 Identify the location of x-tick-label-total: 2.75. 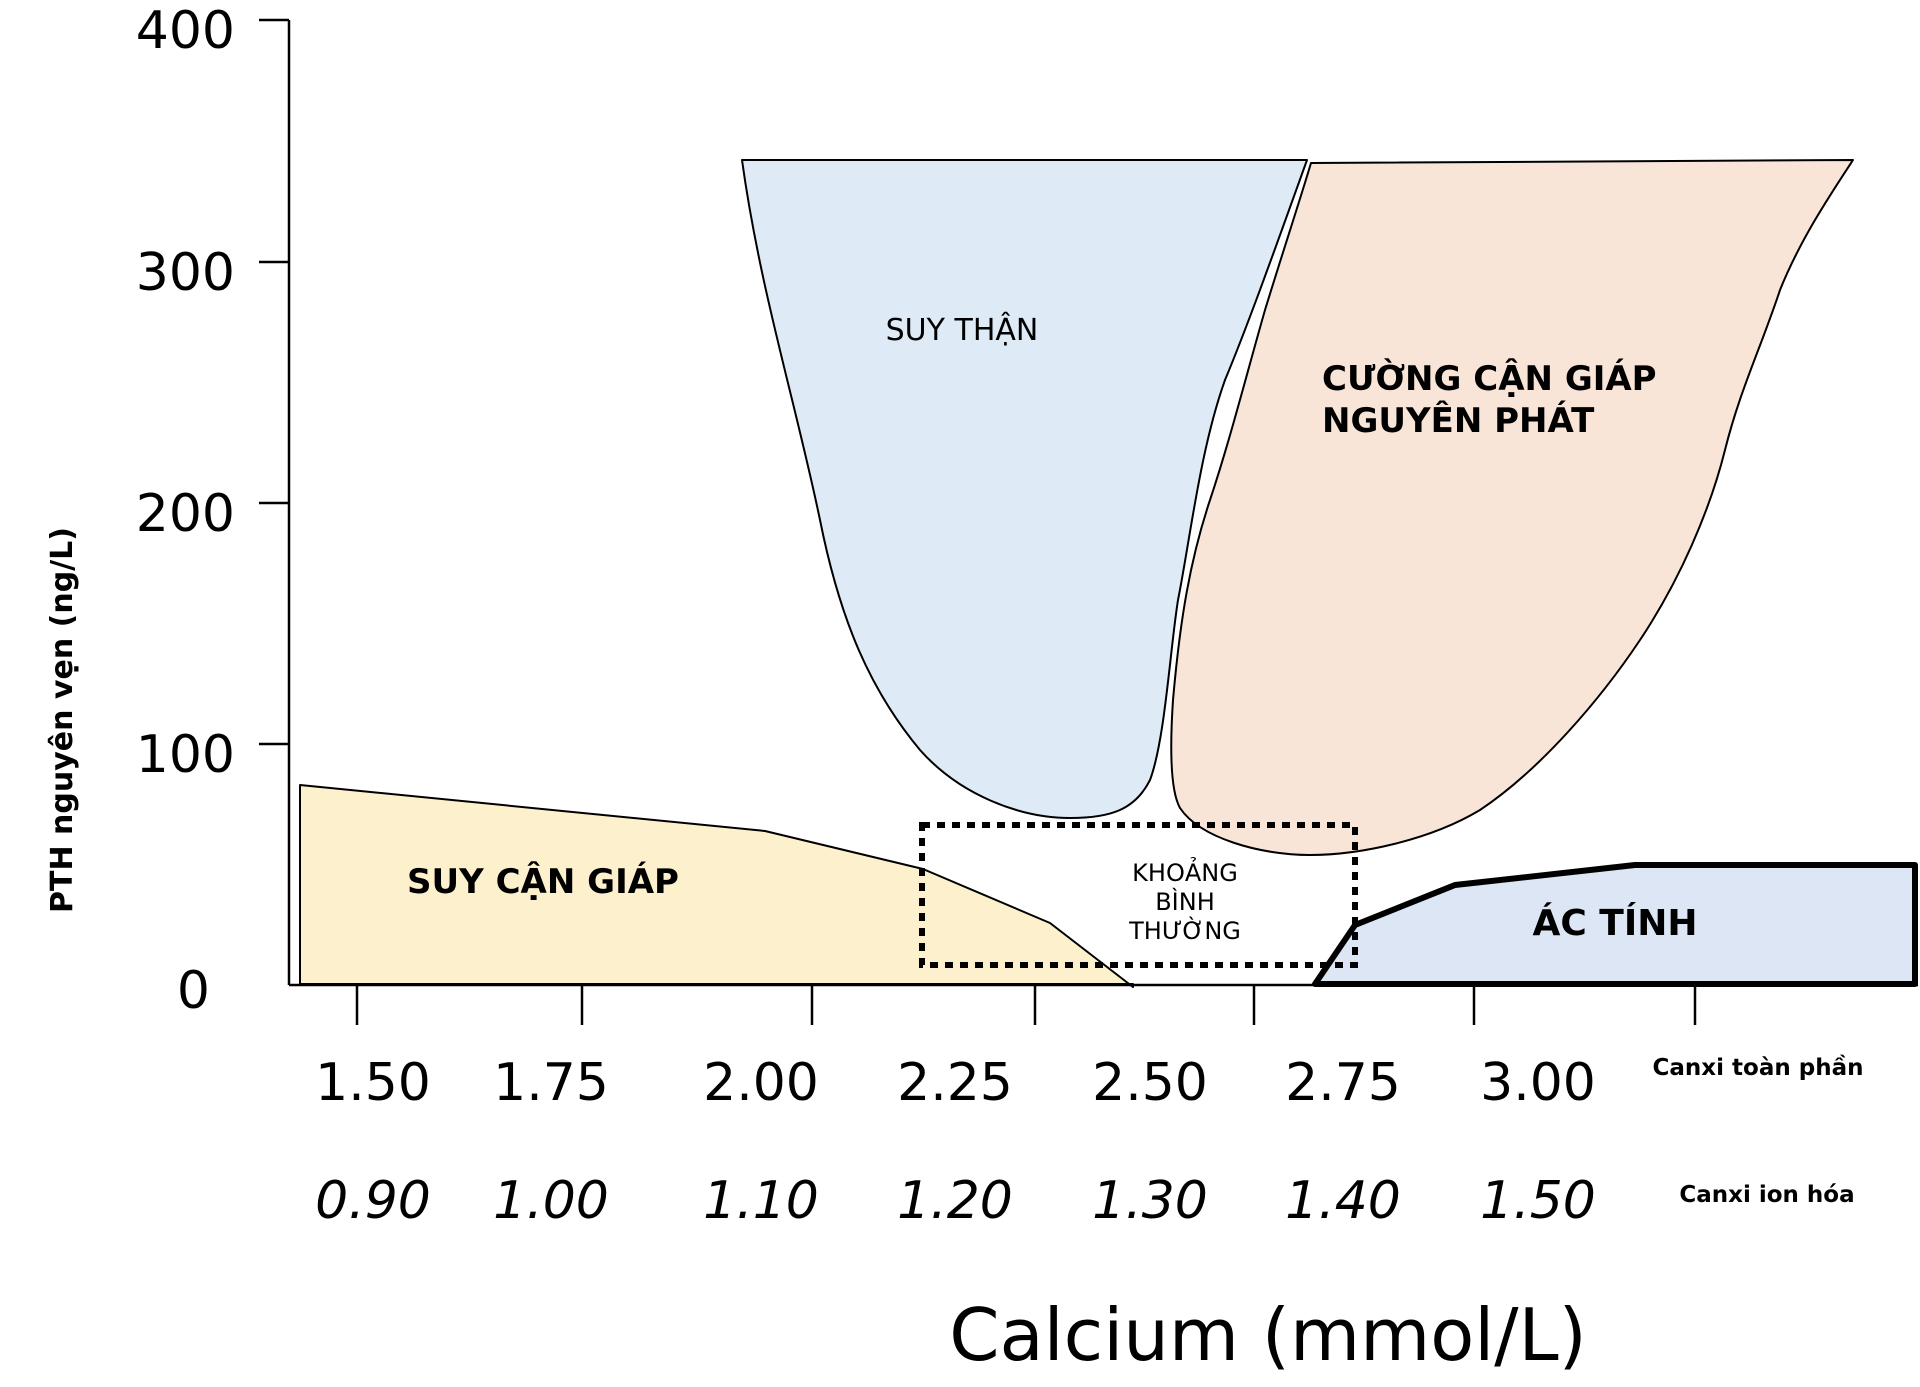
(1343, 1083).